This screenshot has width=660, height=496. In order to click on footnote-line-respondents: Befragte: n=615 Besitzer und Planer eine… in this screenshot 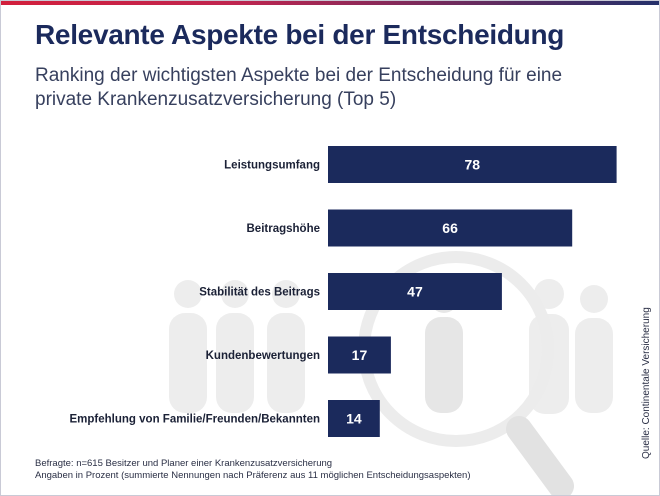, I will do `click(184, 463)`.